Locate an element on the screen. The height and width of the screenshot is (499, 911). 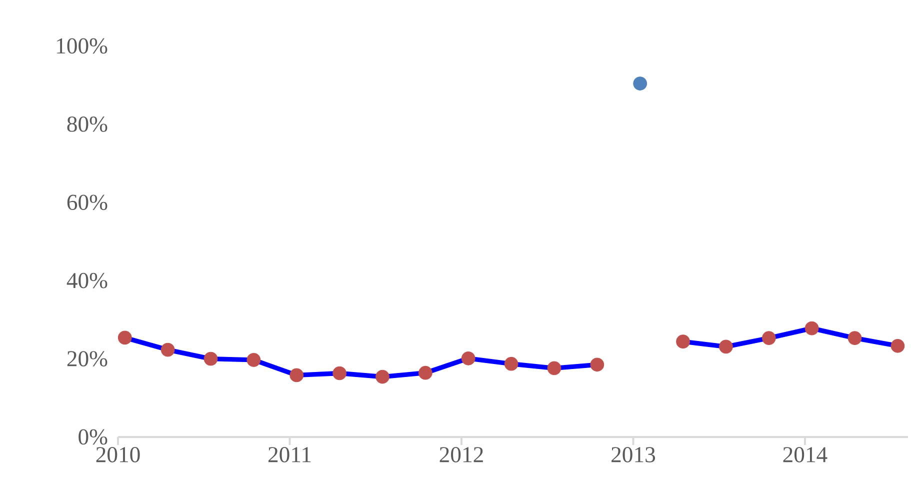
x-tick-label: 2013 is located at coordinates (634, 454).